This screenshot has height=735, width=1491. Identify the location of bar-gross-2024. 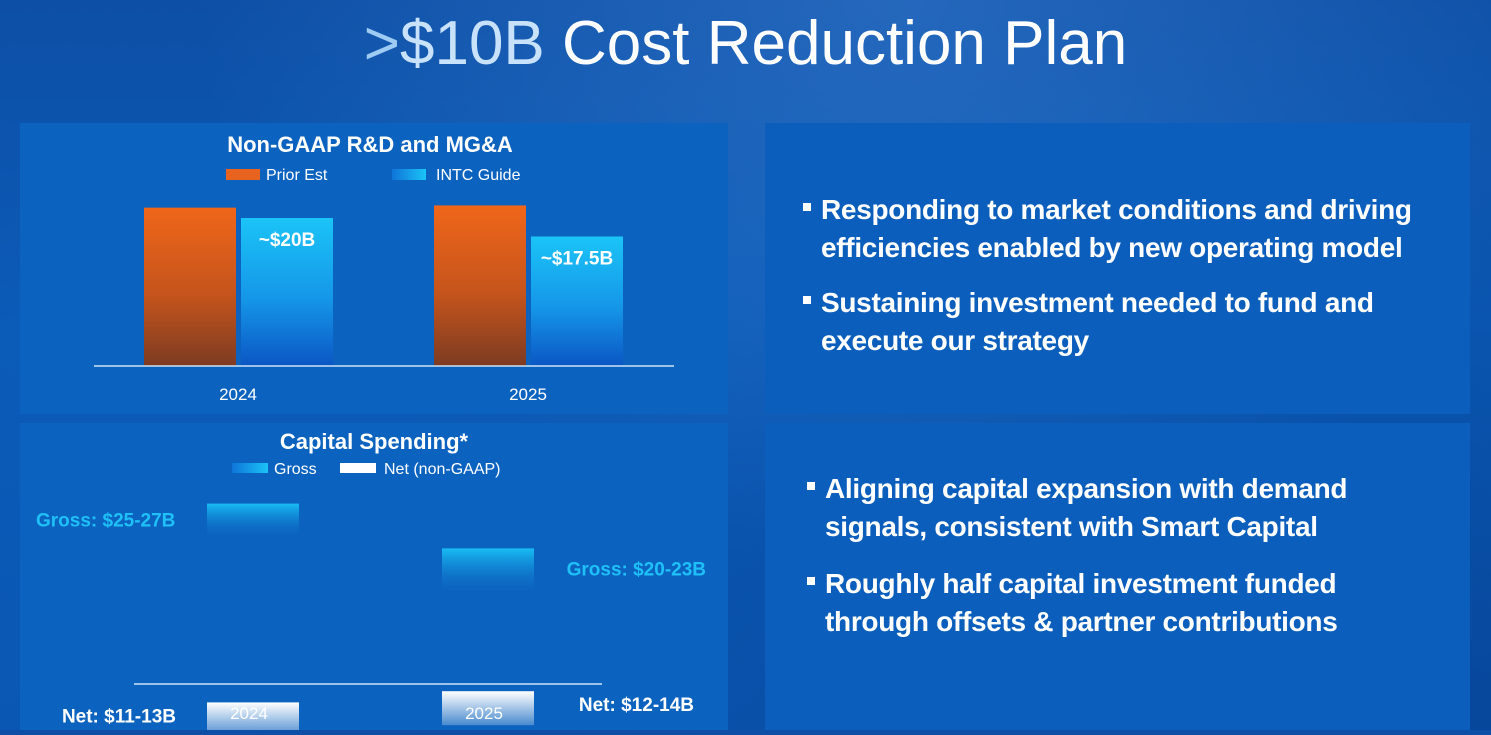
(253, 519).